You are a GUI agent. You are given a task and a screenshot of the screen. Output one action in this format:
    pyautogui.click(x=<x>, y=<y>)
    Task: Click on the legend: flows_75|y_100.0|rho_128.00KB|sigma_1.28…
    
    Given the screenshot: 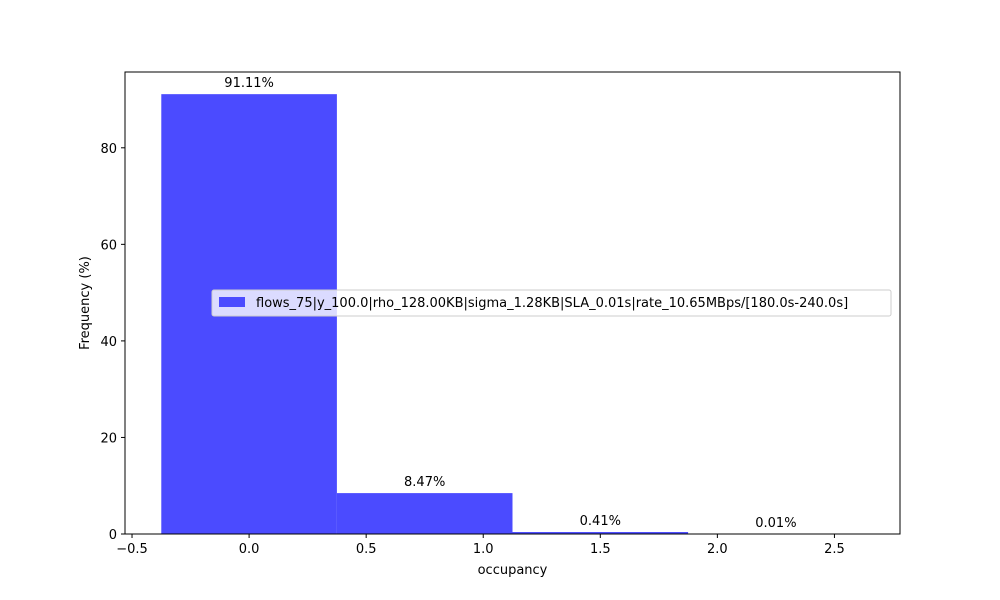 What is the action you would take?
    pyautogui.click(x=551, y=303)
    